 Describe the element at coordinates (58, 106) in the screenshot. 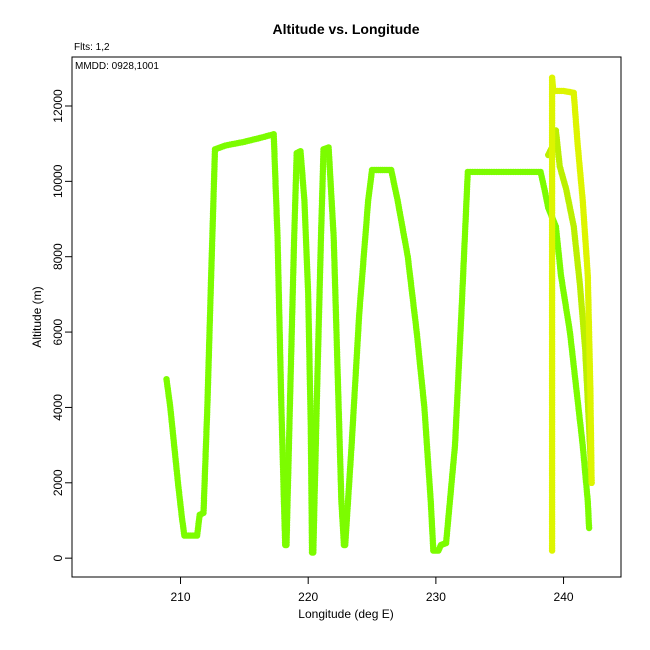

I see `y-tick-label: 12000` at that location.